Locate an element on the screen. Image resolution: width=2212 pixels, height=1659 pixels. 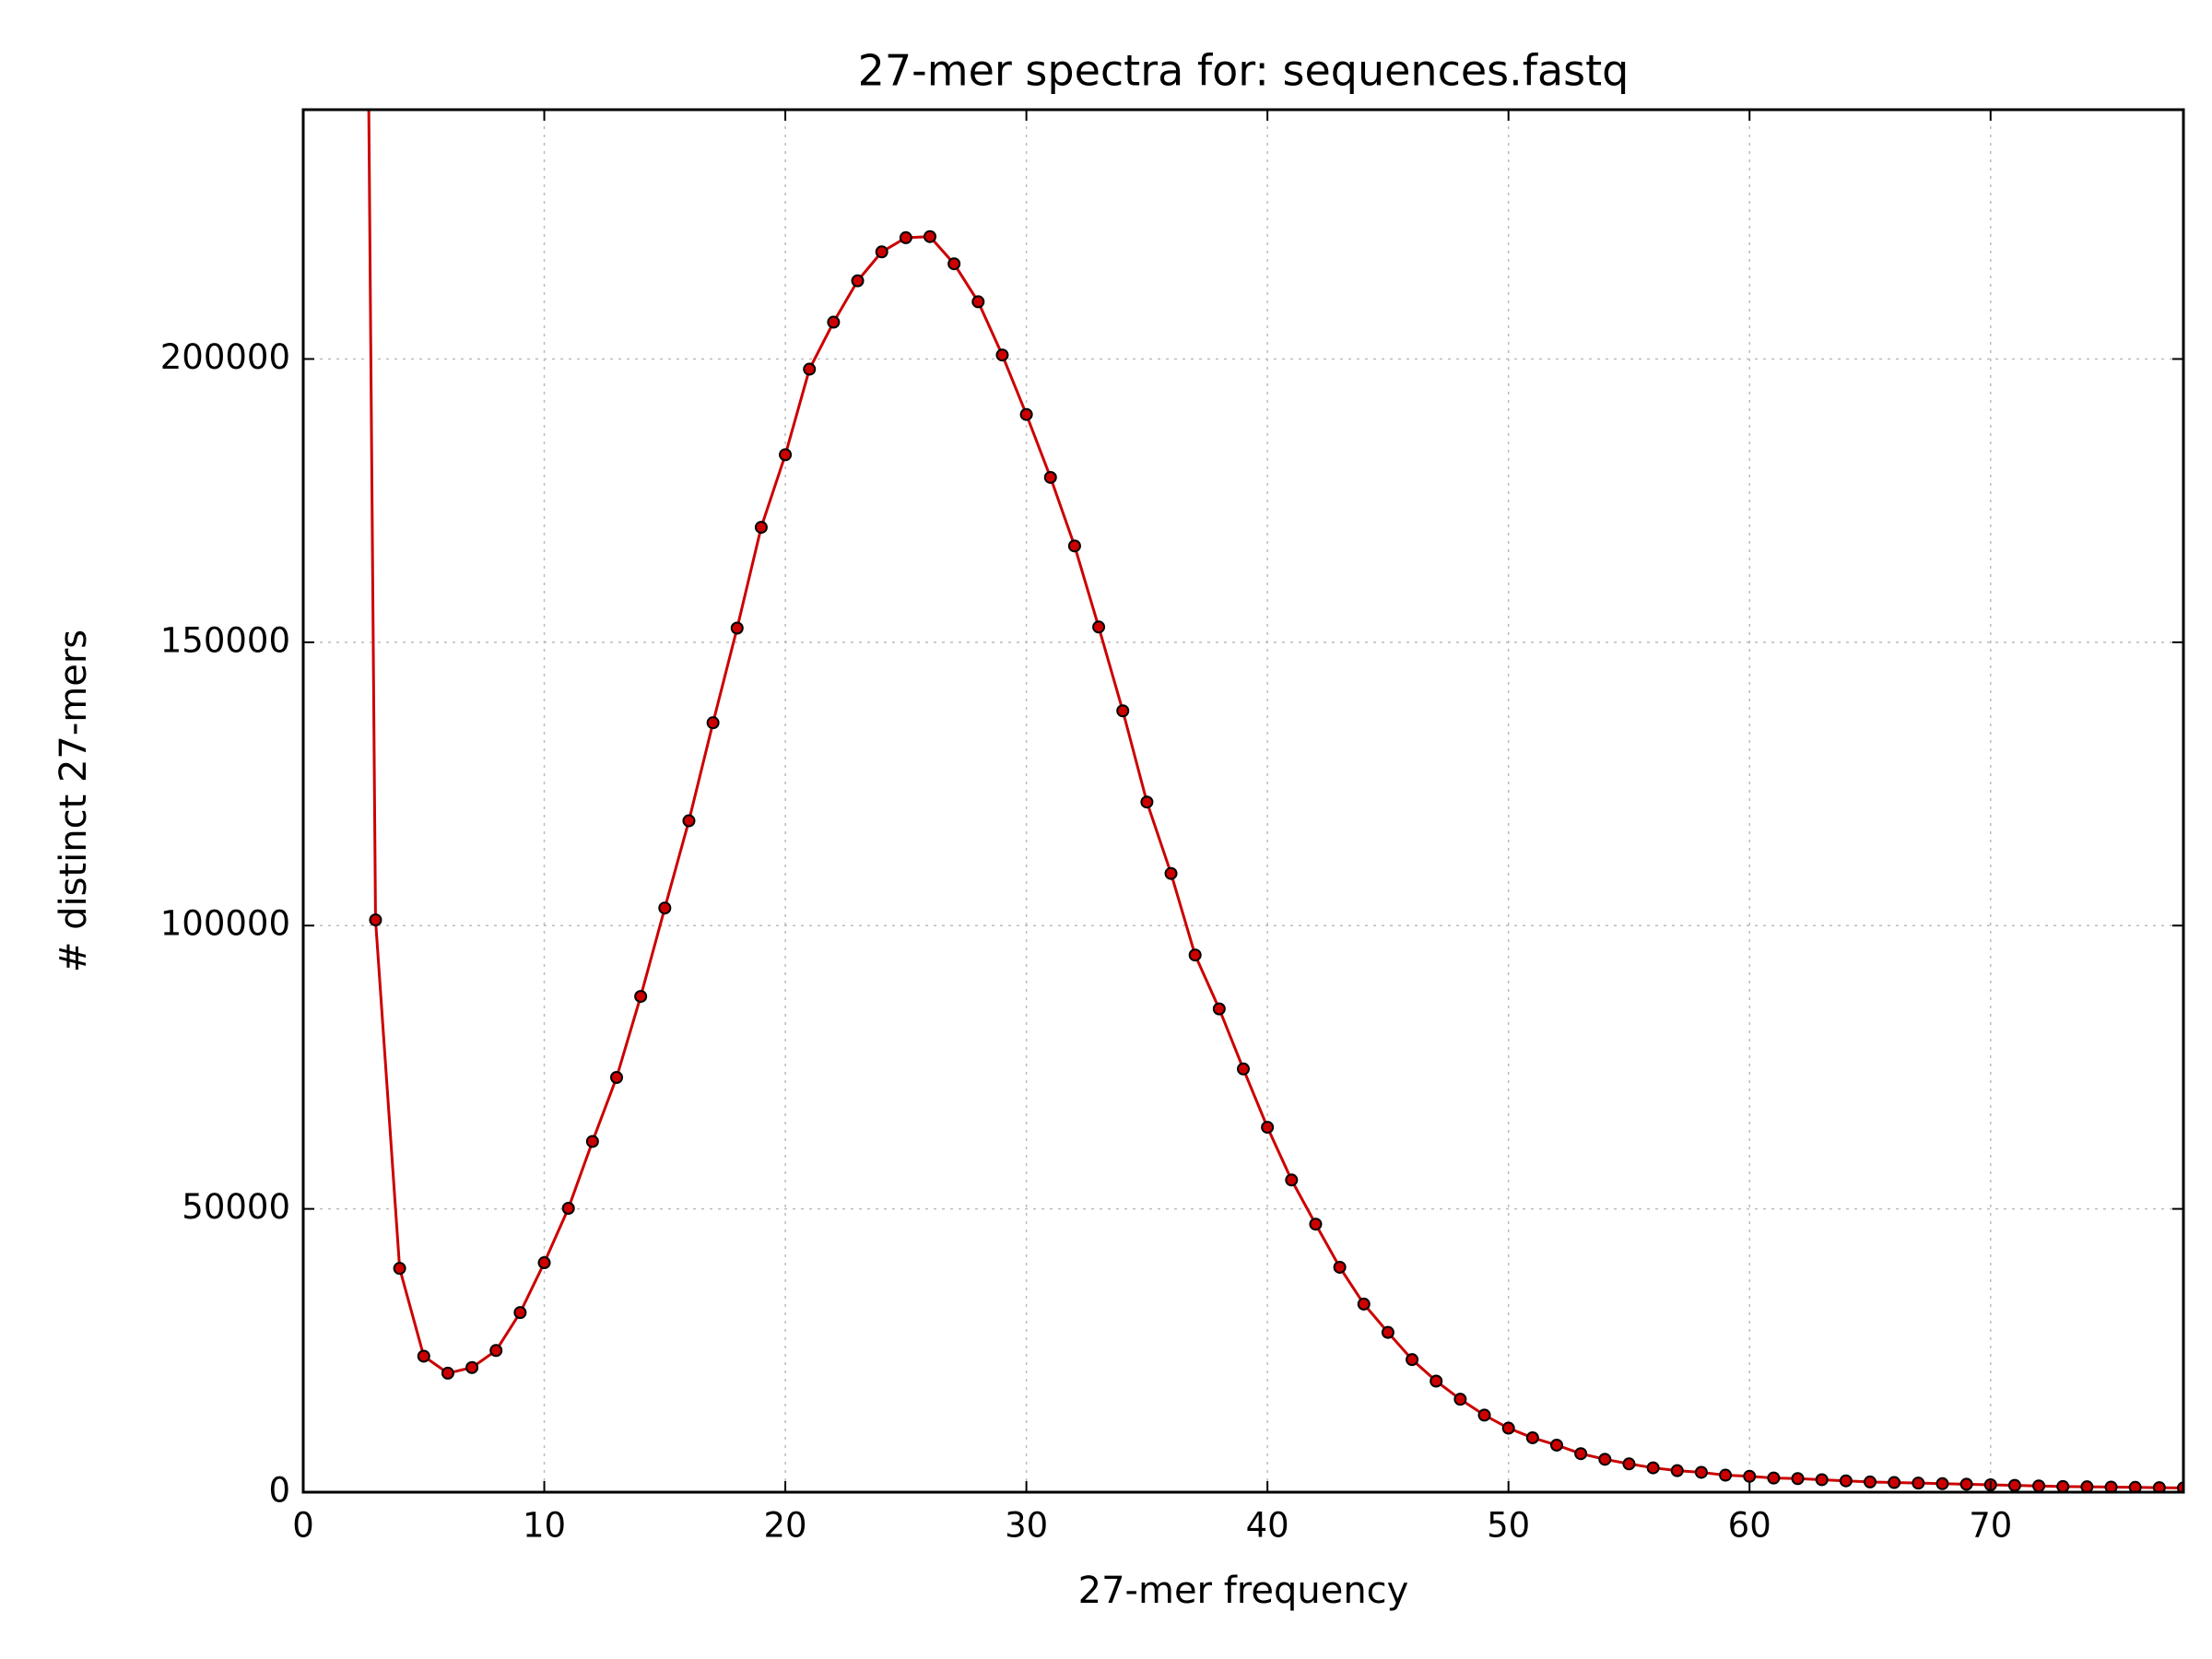
y-axis-label: # distinct 27-mers is located at coordinates (74, 800).